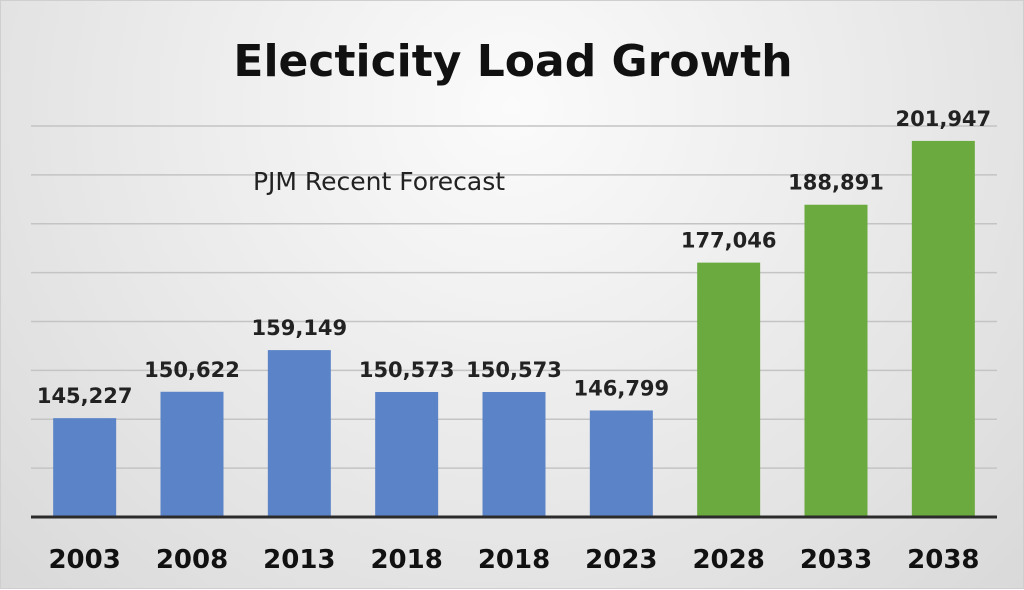 The width and height of the screenshot is (1024, 590). What do you see at coordinates (514, 370) in the screenshot?
I see `data-label-4: 150,573` at bounding box center [514, 370].